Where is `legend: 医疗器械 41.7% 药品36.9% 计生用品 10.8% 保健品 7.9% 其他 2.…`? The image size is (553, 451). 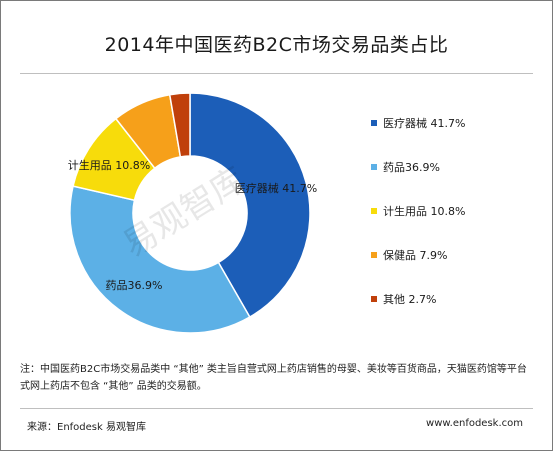
legend: 医疗器械 41.7% 药品36.9% 计生用品 10.8% 保健品 7.9% 其他 2.… is located at coordinates (456, 227).